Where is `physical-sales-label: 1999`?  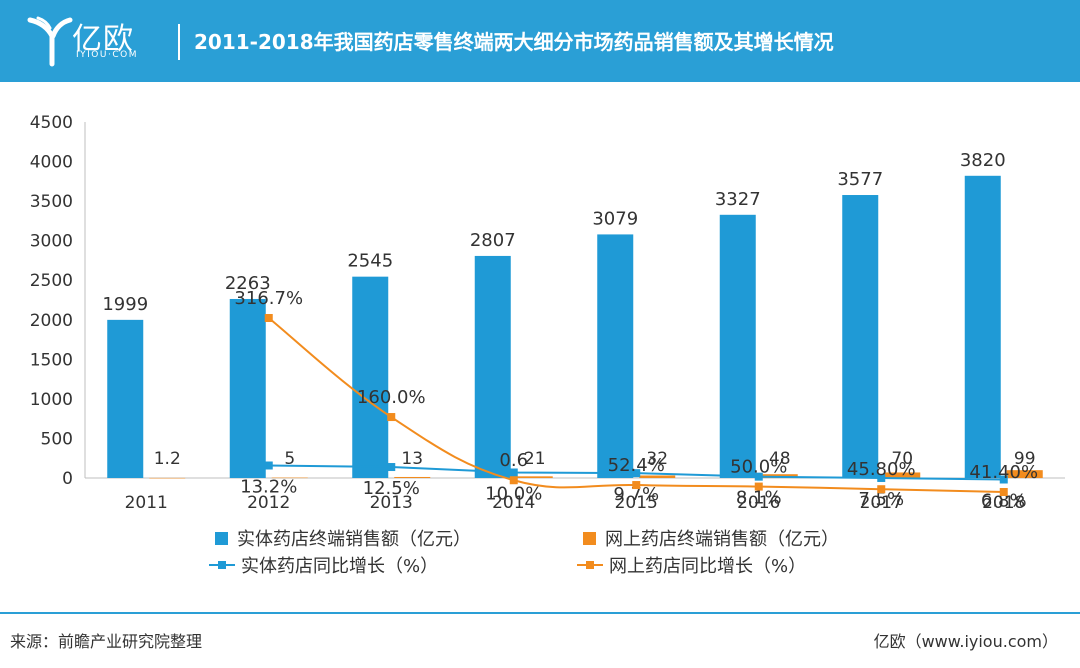
physical-sales-label: 1999 is located at coordinates (125, 304).